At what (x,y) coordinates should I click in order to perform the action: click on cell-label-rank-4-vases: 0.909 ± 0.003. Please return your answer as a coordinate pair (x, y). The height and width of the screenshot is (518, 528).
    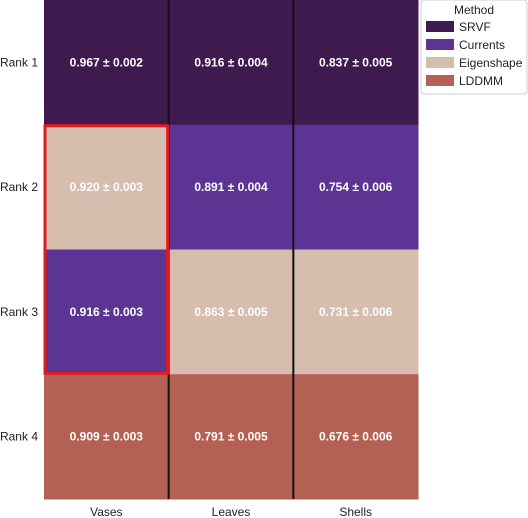
    Looking at the image, I should click on (107, 437).